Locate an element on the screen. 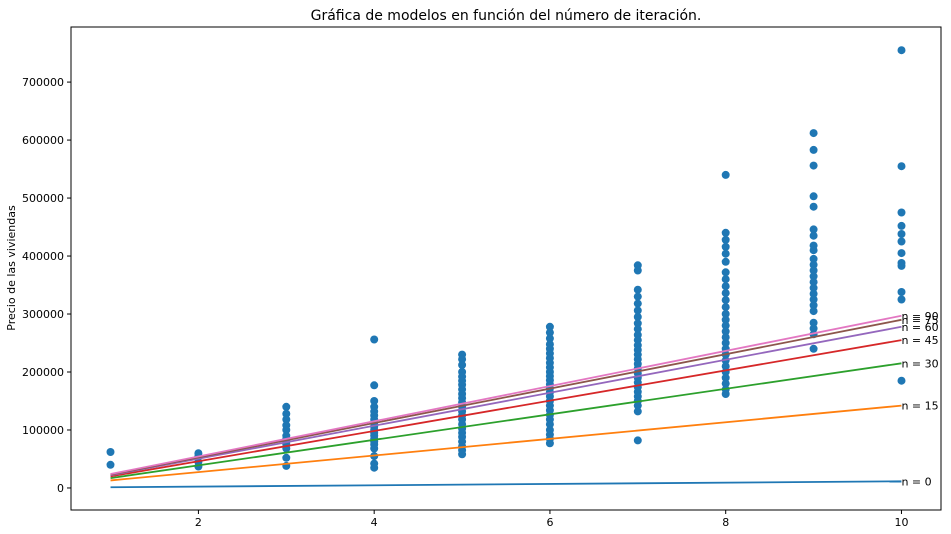 This screenshot has height=534, width=951. y-tick-label: 600000 is located at coordinates (43, 140).